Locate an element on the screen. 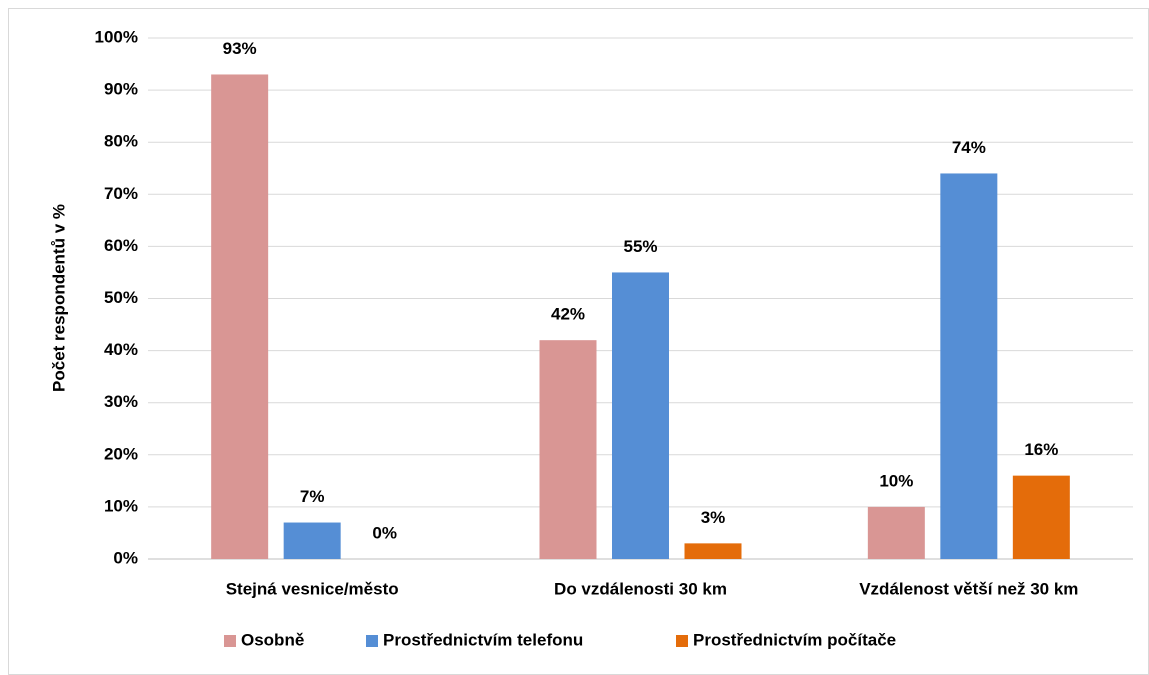 This screenshot has height=675, width=1149. y-tick-label: 40% is located at coordinates (121, 349).